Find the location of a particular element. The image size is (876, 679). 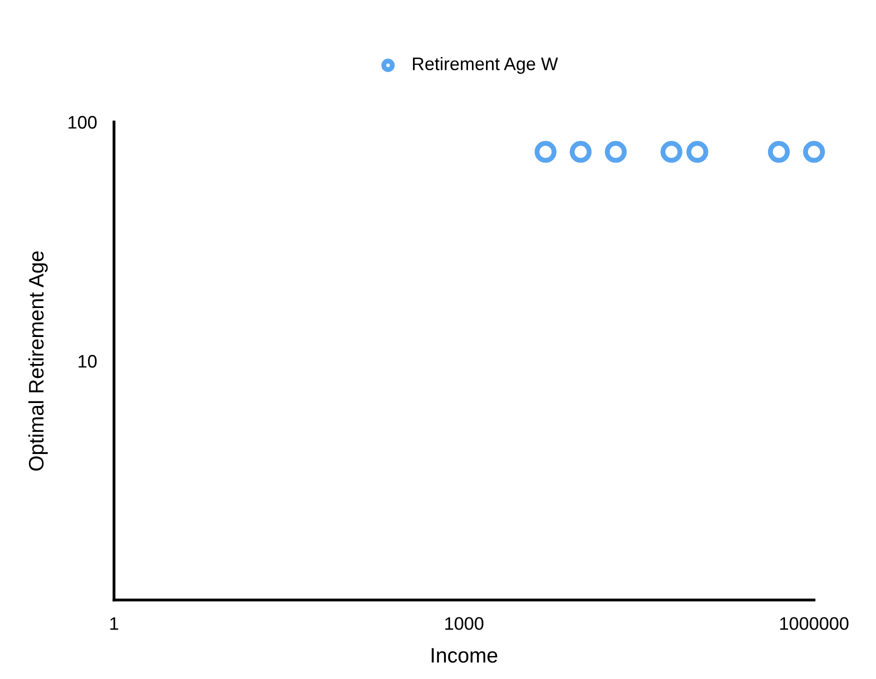

x-axis-title: Income is located at coordinates (465, 655).